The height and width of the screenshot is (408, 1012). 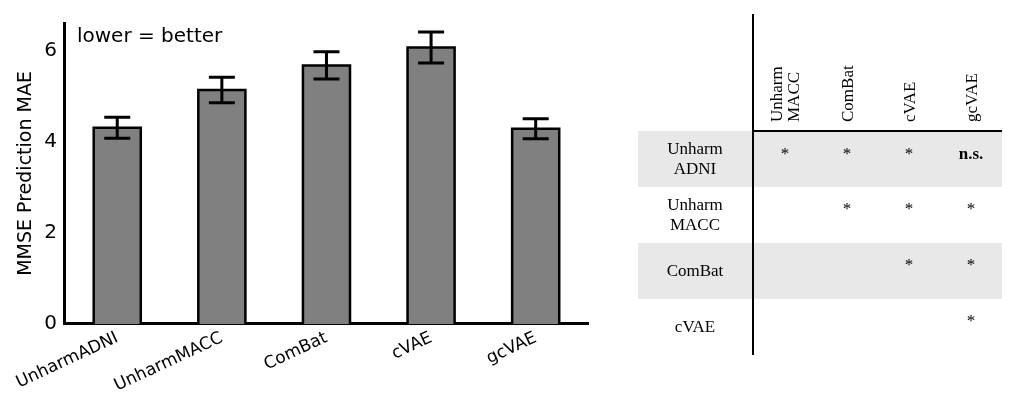 What do you see at coordinates (695, 215) in the screenshot?
I see `y-tick-label: Unharm MACC` at bounding box center [695, 215].